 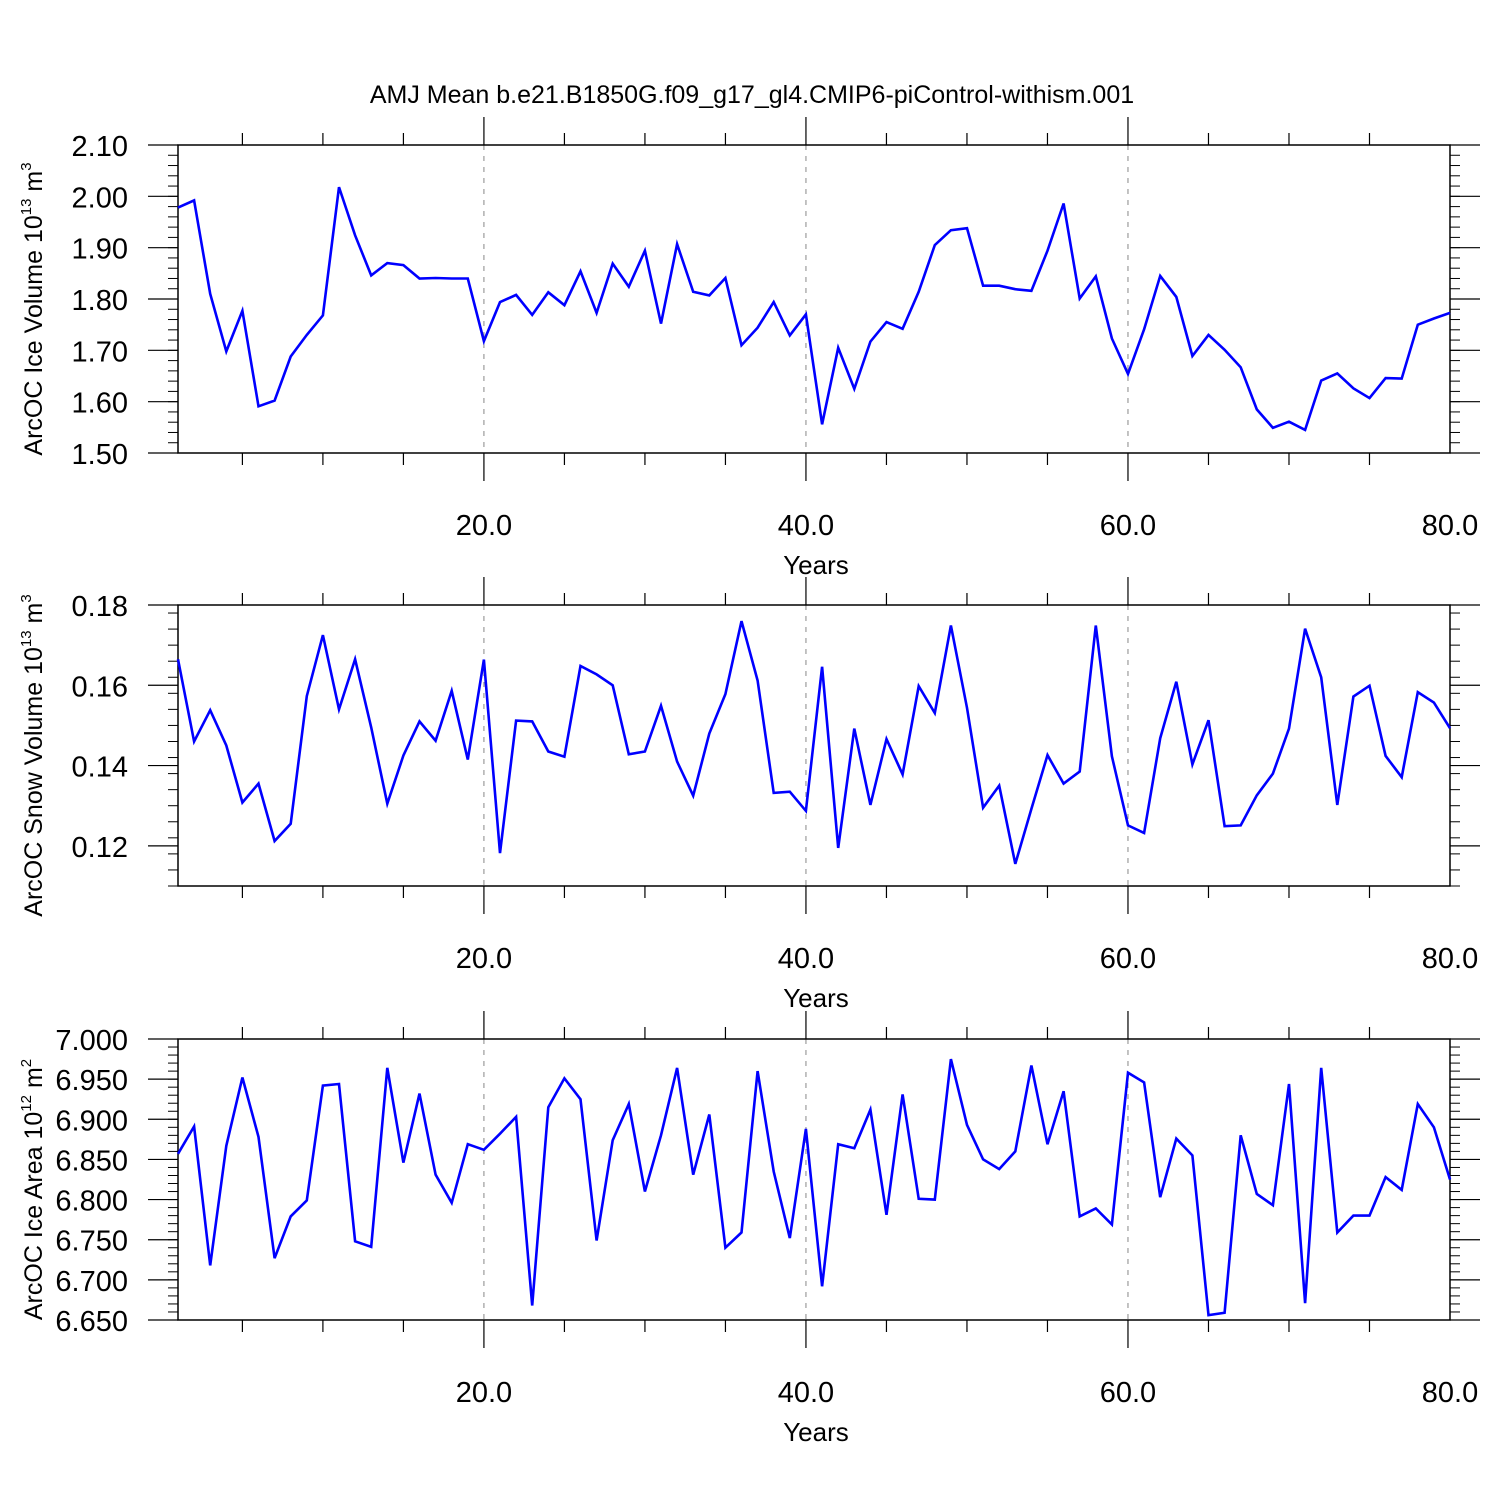 I want to click on y-tick-label: 0.12, so click(x=100, y=848).